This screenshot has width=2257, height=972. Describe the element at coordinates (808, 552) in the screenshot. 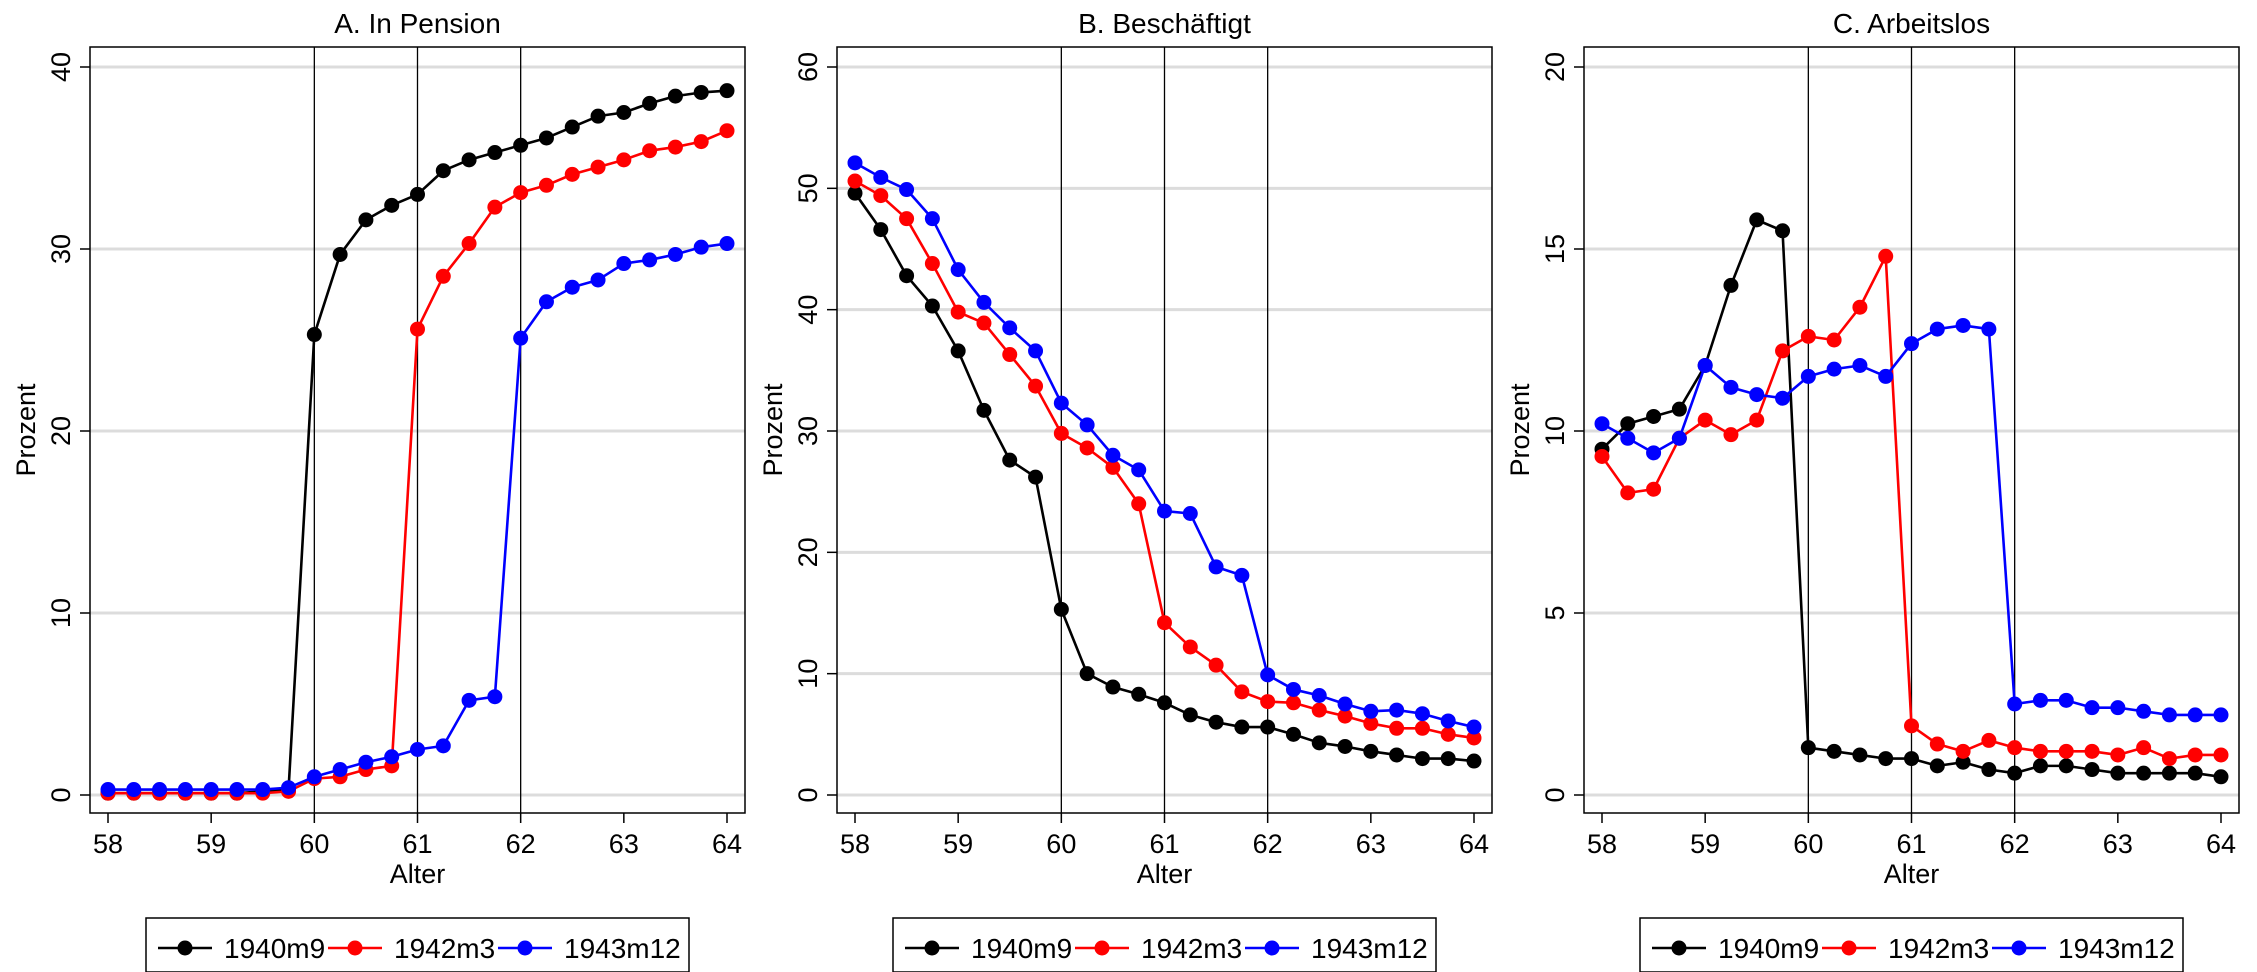

I see `y-tick-label: 20` at that location.